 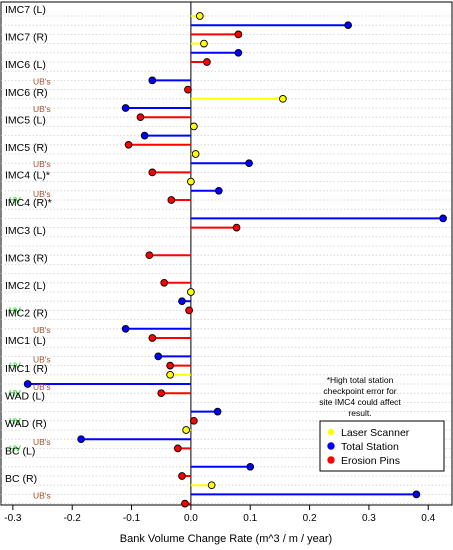 I want to click on legend-entries: Laser Scanner Total Station Erosion Pins, so click(x=368, y=447).